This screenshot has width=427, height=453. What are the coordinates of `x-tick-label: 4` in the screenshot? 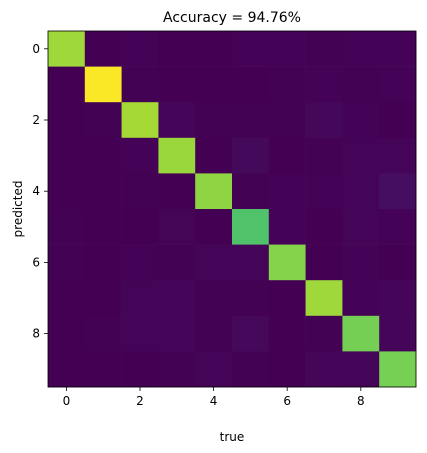 It's located at (214, 401).